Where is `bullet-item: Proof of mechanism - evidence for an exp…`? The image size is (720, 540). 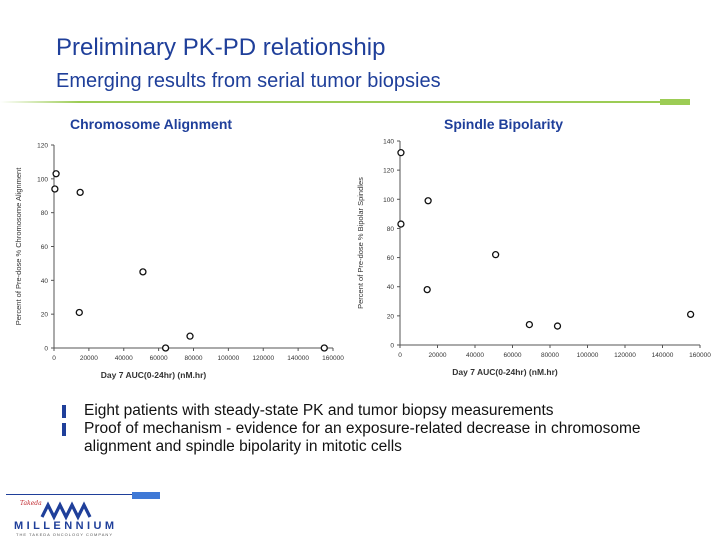
bullet-item: Proof of mechanism - evidence for an exp… is located at coordinates (382, 438).